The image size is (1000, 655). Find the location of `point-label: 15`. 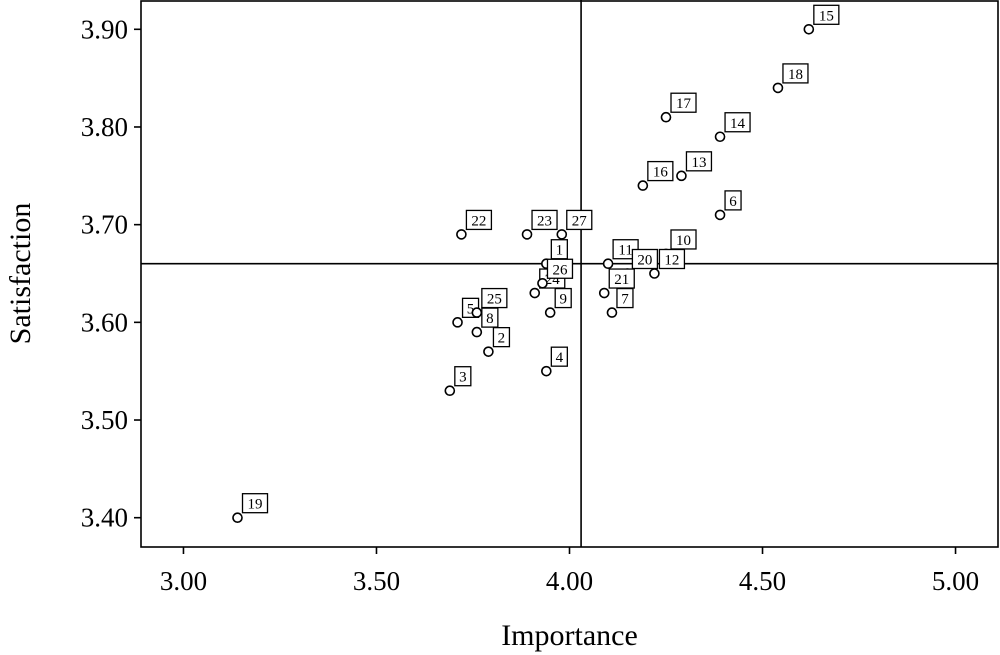

point-label: 15 is located at coordinates (826, 16).